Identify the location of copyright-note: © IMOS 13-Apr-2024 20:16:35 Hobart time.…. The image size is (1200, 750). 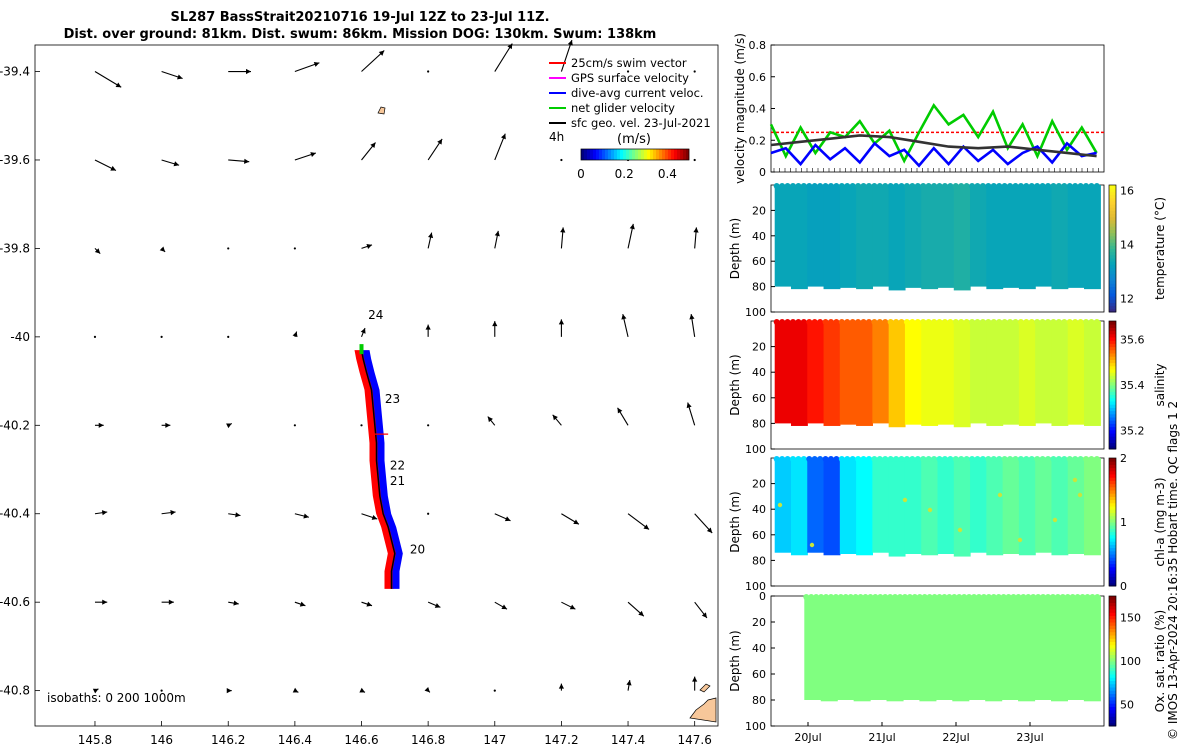
(1173, 570).